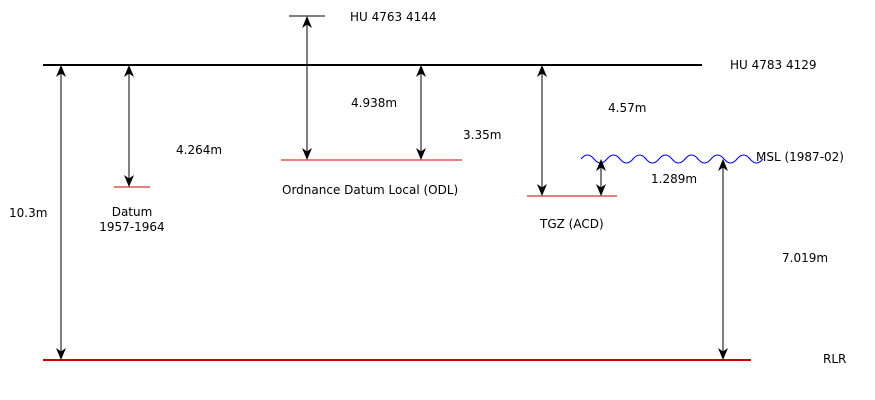 Image resolution: width=875 pixels, height=400 pixels. I want to click on label-3-35m: 3.35m, so click(482, 135).